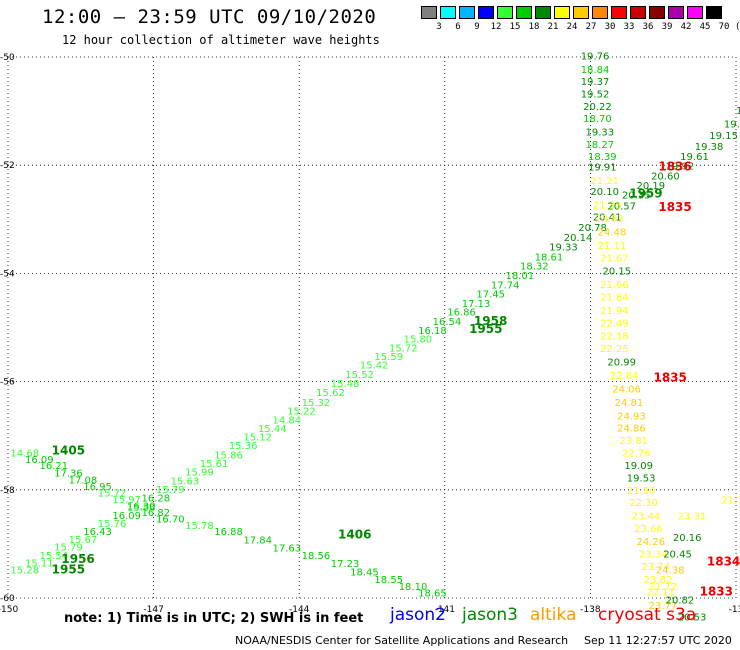 Image resolution: width=740 pixels, height=650 pixels. What do you see at coordinates (228, 532) in the screenshot?
I see `swh-value-label: 16.88` at bounding box center [228, 532].